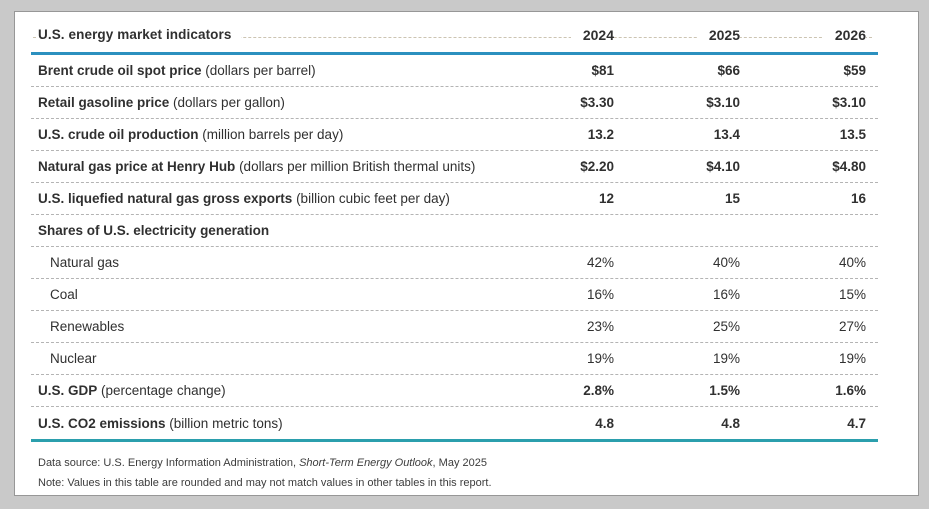  Describe the element at coordinates (597, 166) in the screenshot. I see `row-value: $2.20` at that location.